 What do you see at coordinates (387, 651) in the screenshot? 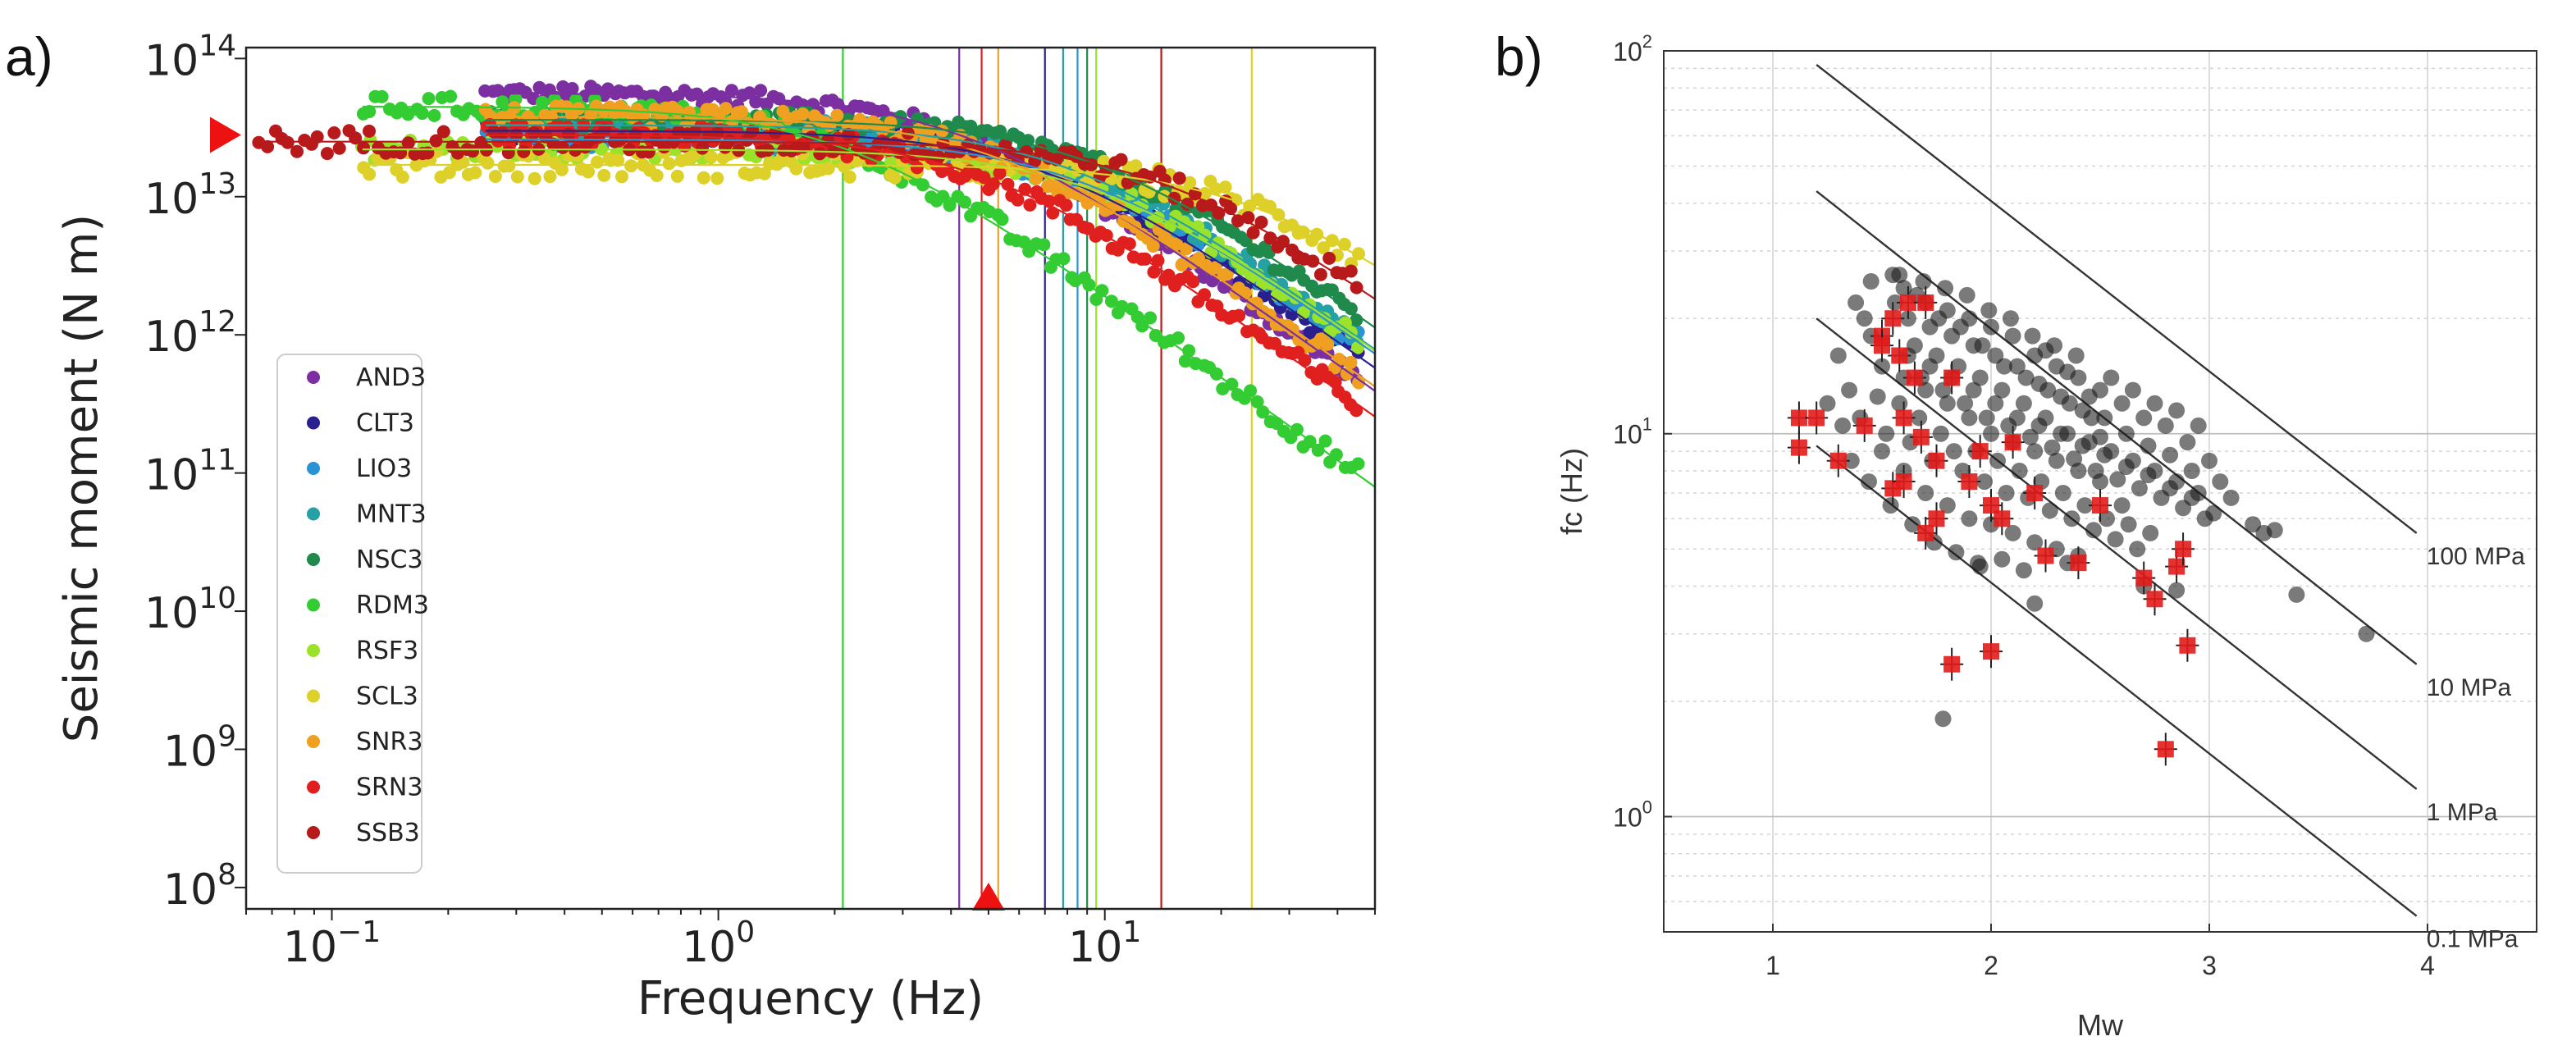
I see `legend-label-rsf3: RSF3` at bounding box center [387, 651].